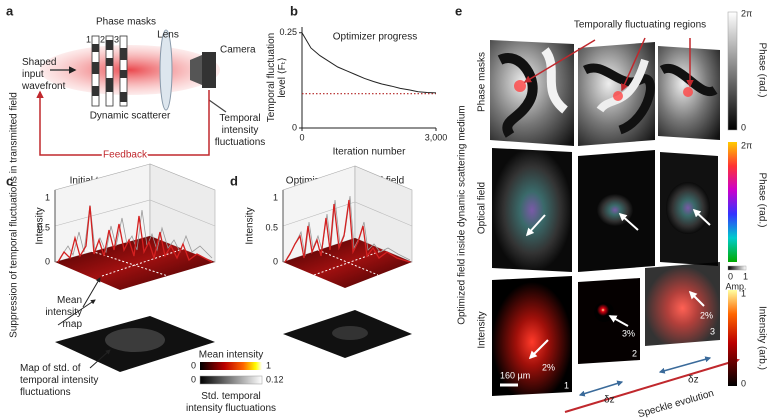  Describe the element at coordinates (275, 379) in the screenshot. I see `colorbar-tick: 0.12` at that location.